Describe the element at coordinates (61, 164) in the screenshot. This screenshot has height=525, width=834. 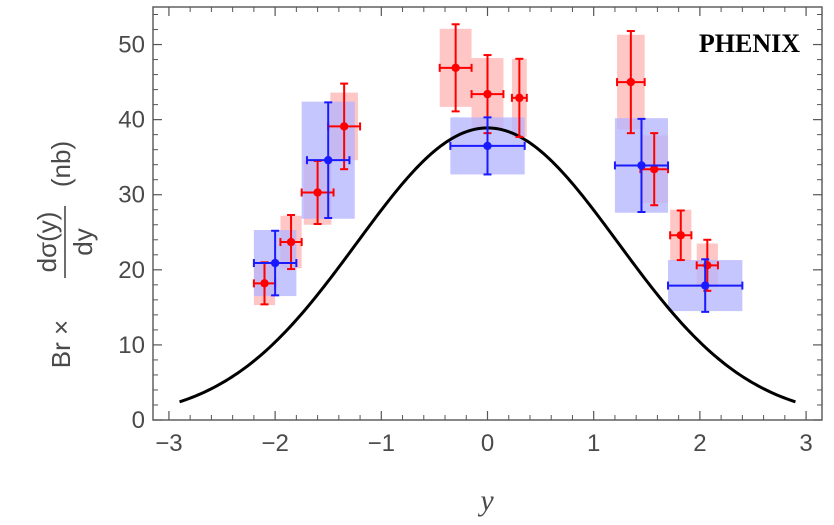
I see `y-axis-title-unit: (nb)` at that location.